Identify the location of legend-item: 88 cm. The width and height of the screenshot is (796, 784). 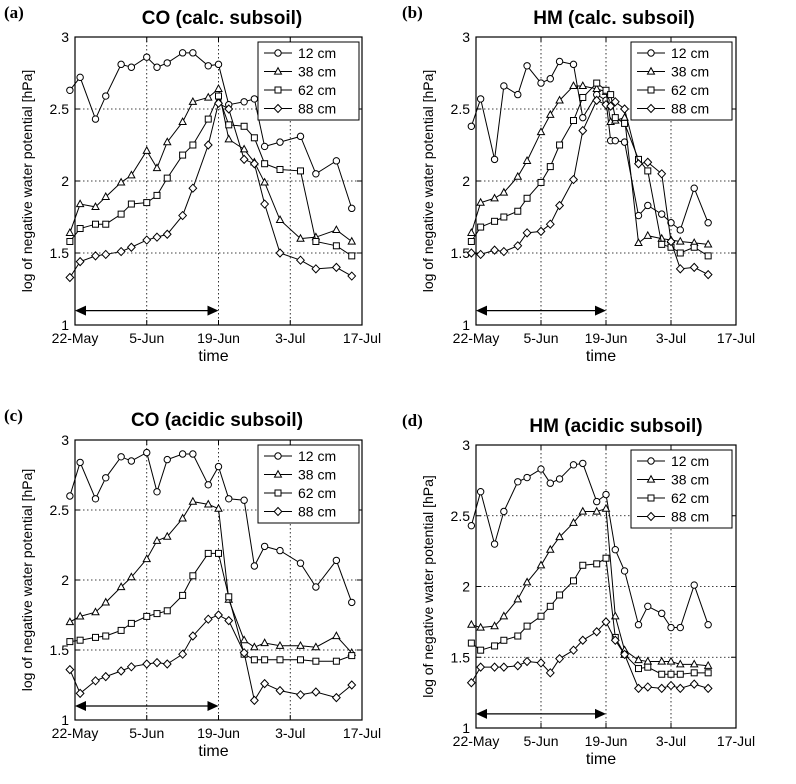
(300, 109).